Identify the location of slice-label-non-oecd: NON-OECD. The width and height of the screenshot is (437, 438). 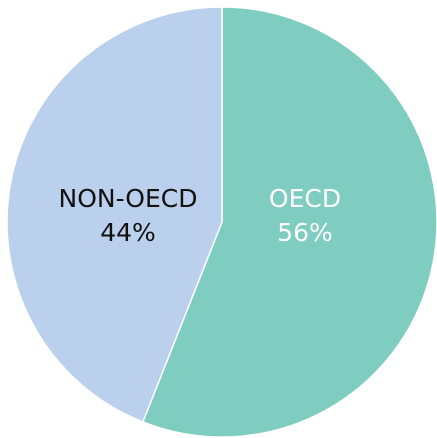
(128, 198).